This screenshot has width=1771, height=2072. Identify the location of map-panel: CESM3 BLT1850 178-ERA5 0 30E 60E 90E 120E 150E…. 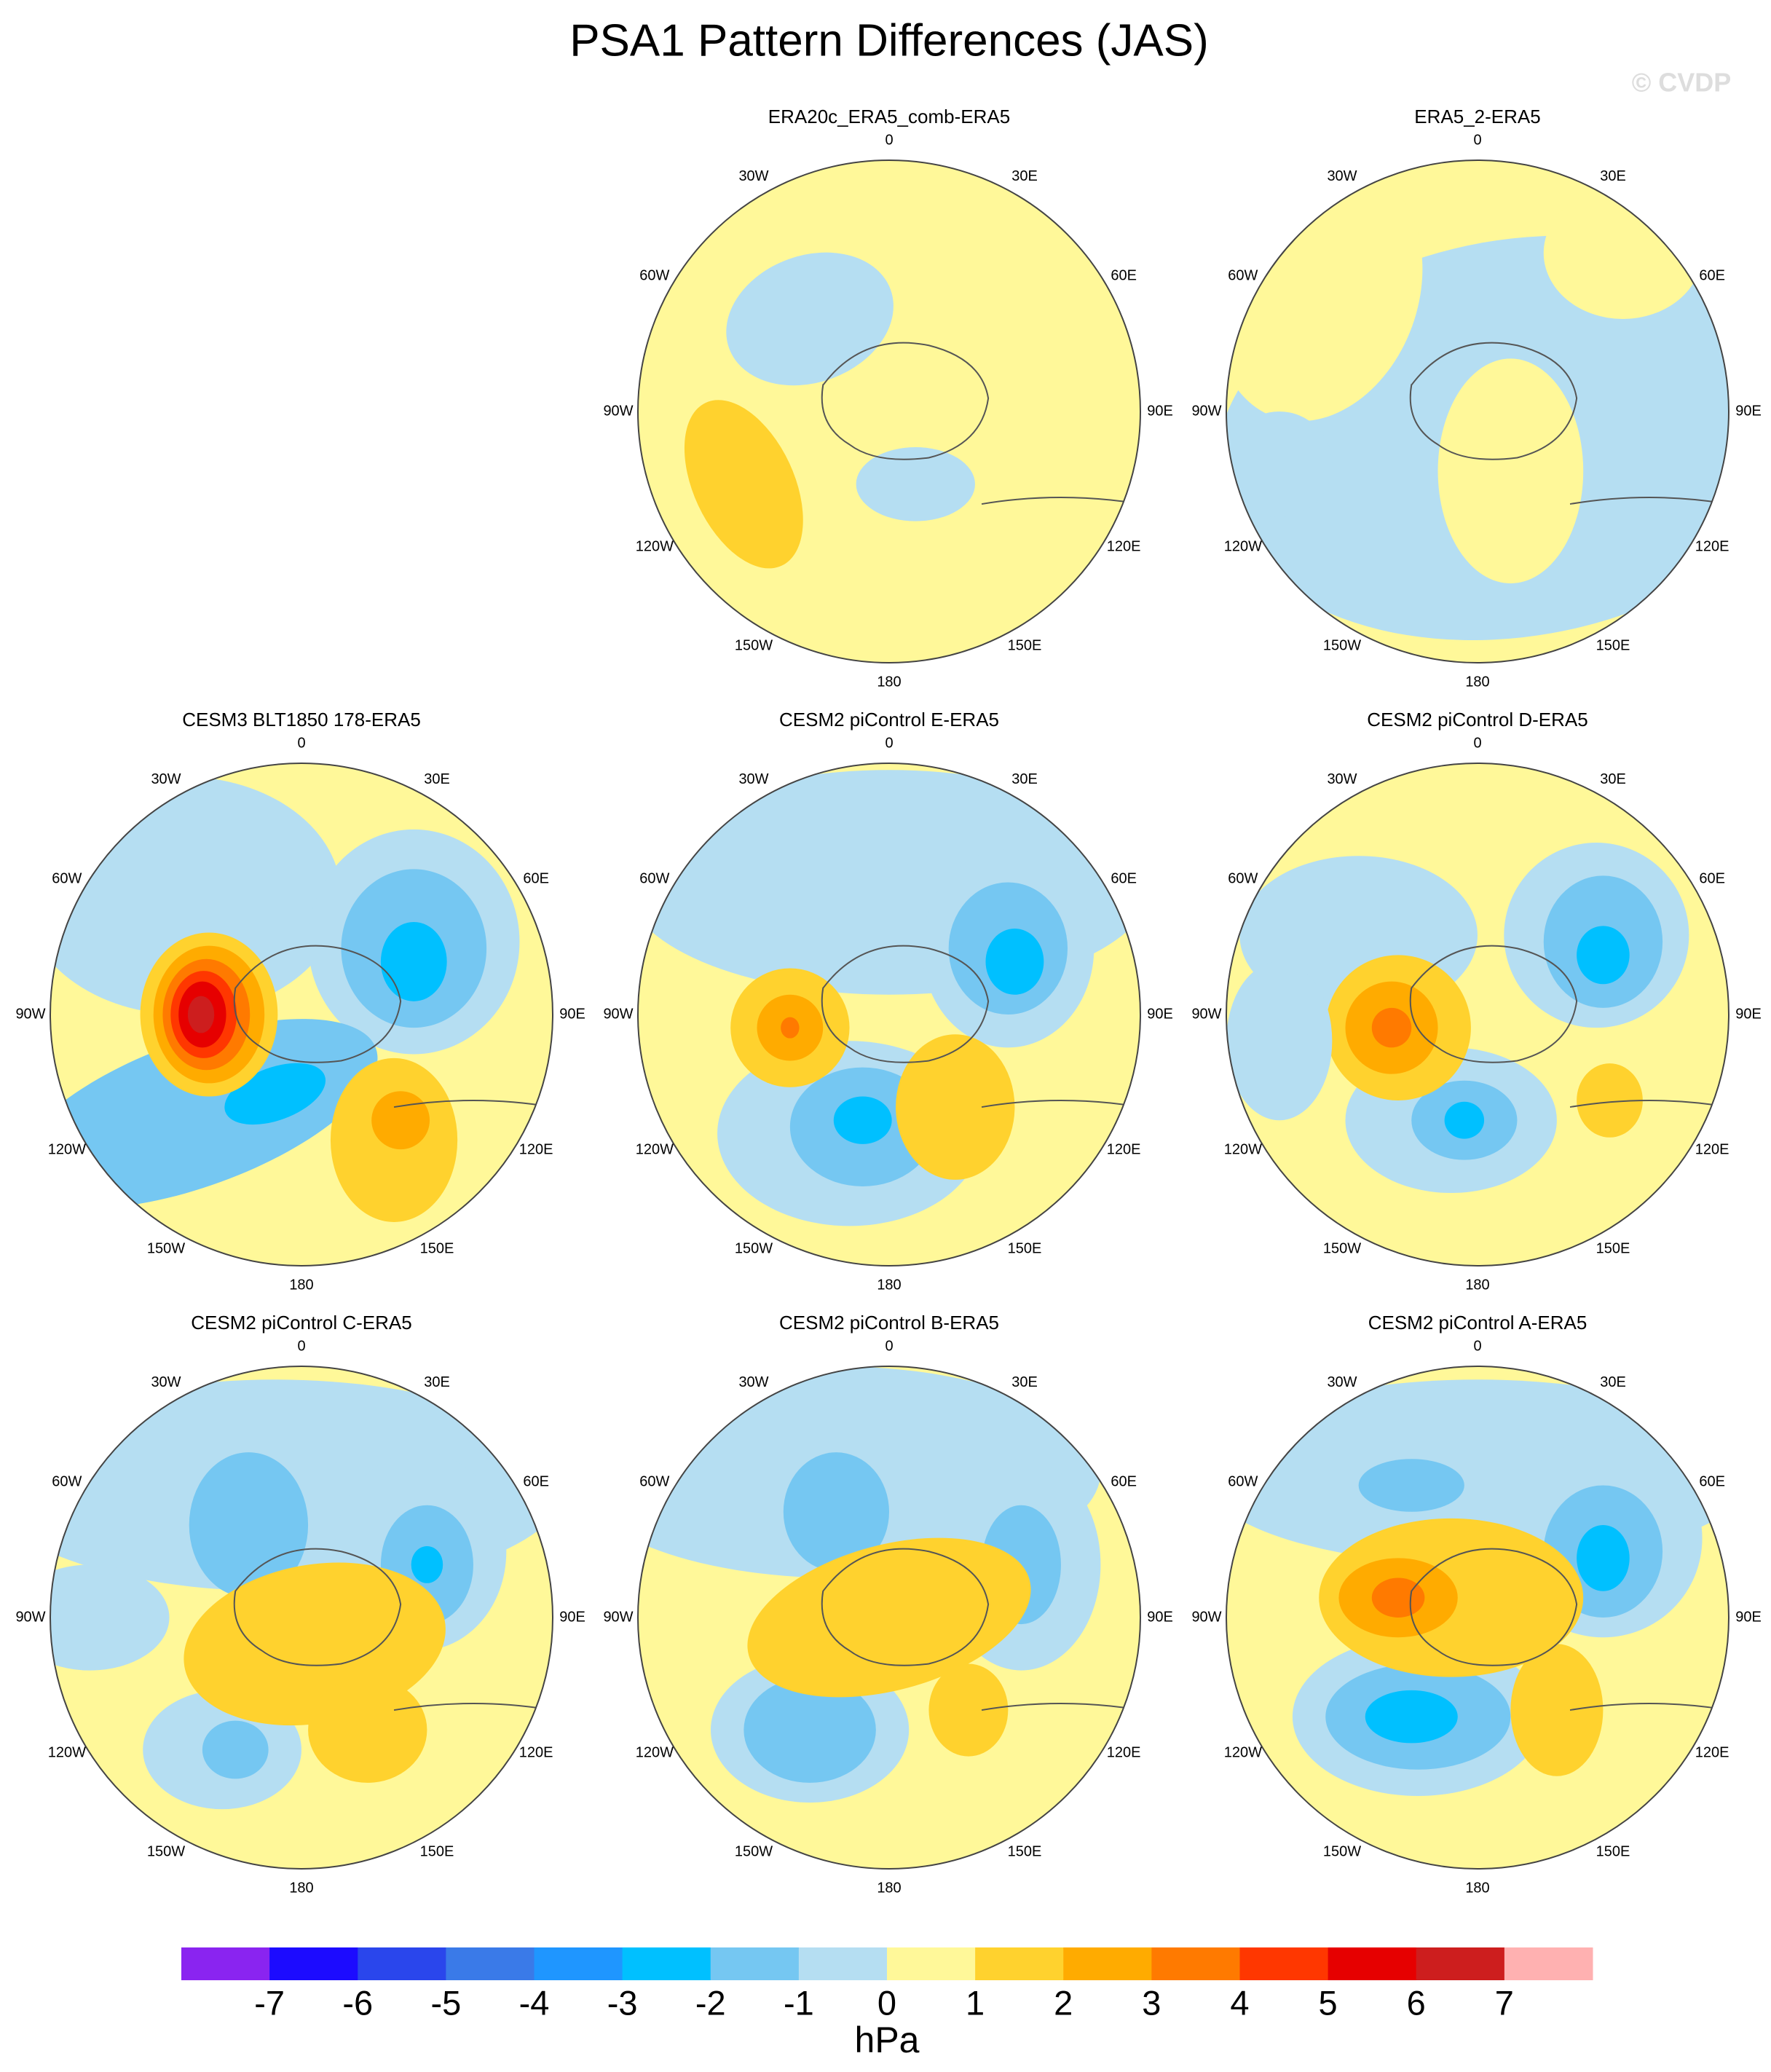
(300, 1001).